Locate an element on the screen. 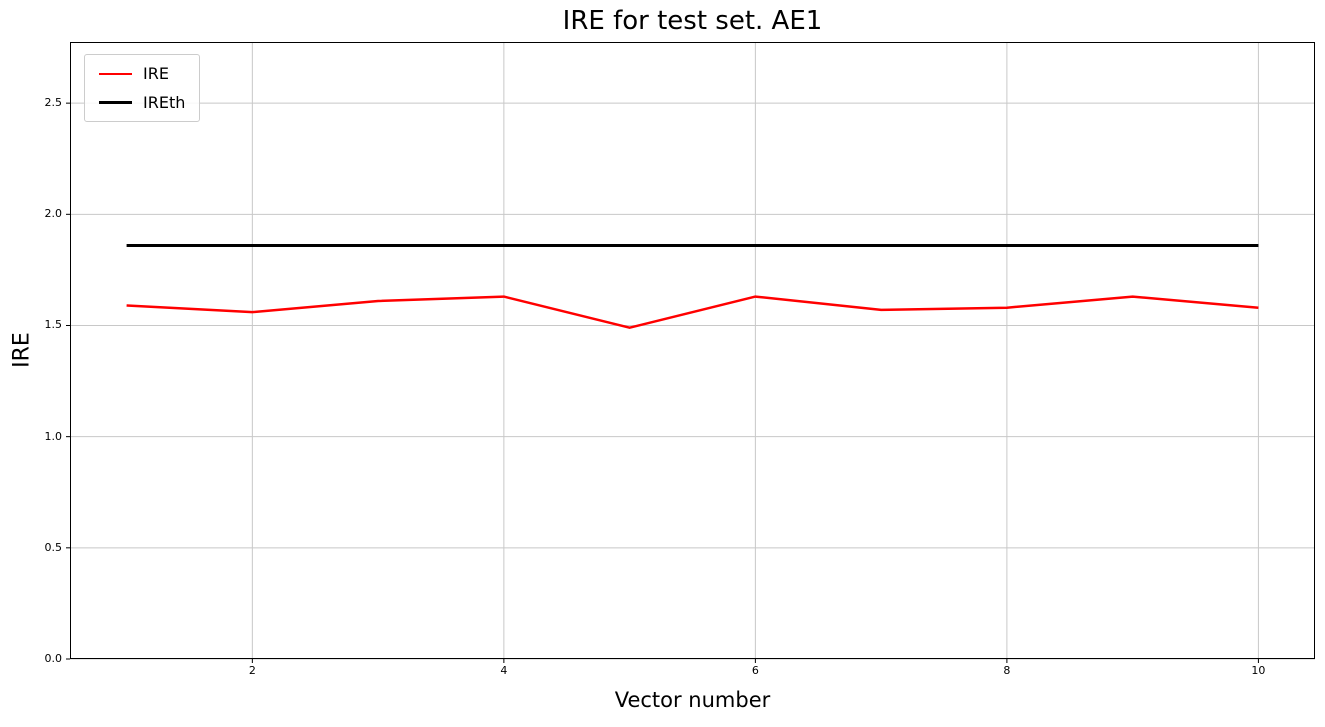 This screenshot has height=727, width=1325. y-tick-label: 0.5 is located at coordinates (53, 547).